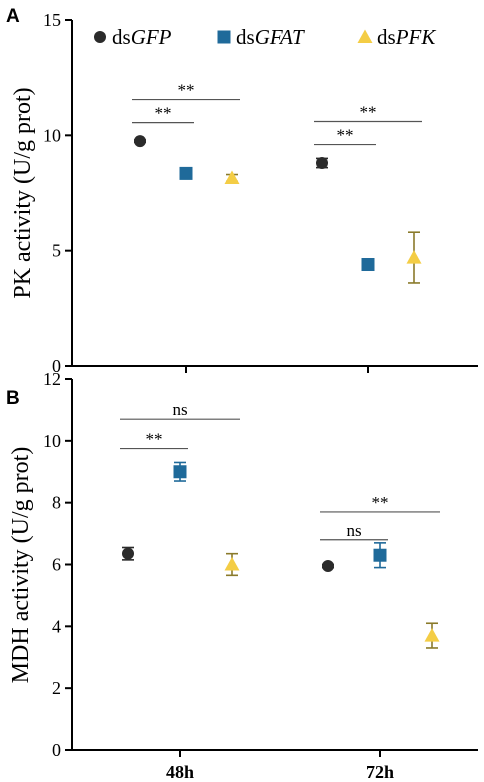 The width and height of the screenshot is (484, 782). Describe the element at coordinates (270, 37) in the screenshot. I see `legend-gfat-label: dsGFAT` at that location.